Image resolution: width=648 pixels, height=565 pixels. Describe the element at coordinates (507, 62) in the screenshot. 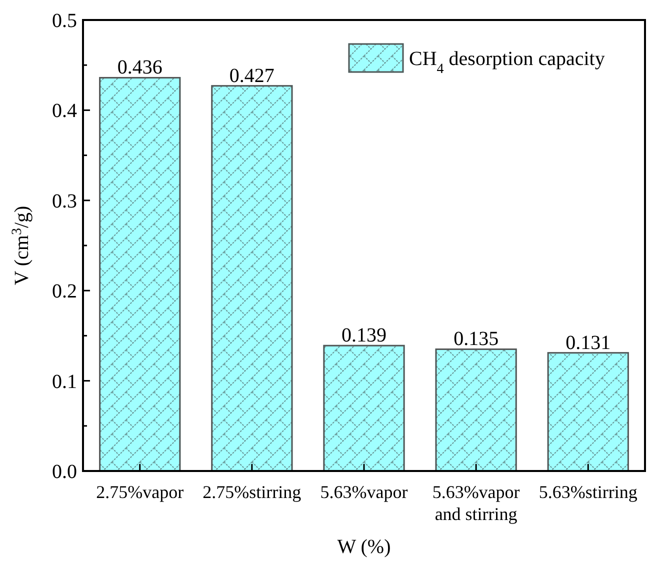

I see `legend-label: CH$_{4}$ desorption capacity` at that location.